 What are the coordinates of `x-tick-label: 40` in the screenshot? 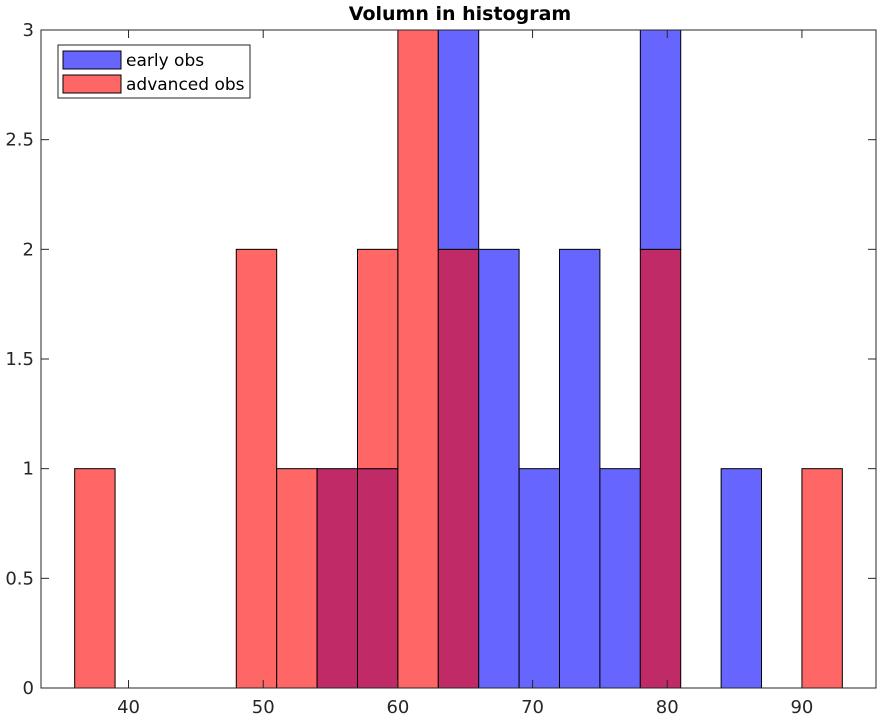 It's located at (128, 707).